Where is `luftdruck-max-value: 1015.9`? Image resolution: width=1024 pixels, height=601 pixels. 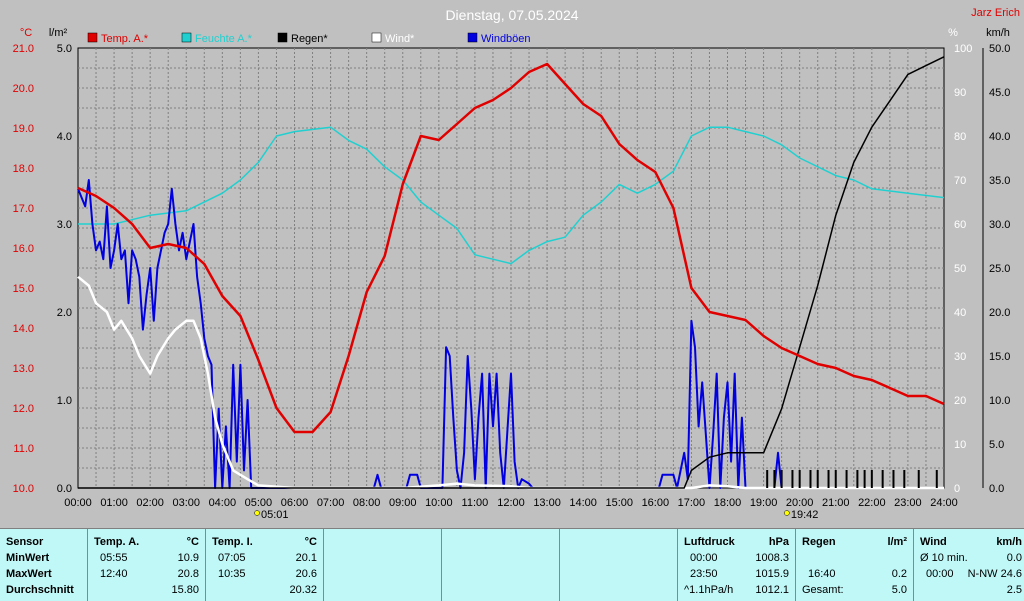 luftdruck-max-value: 1015.9 is located at coordinates (772, 574).